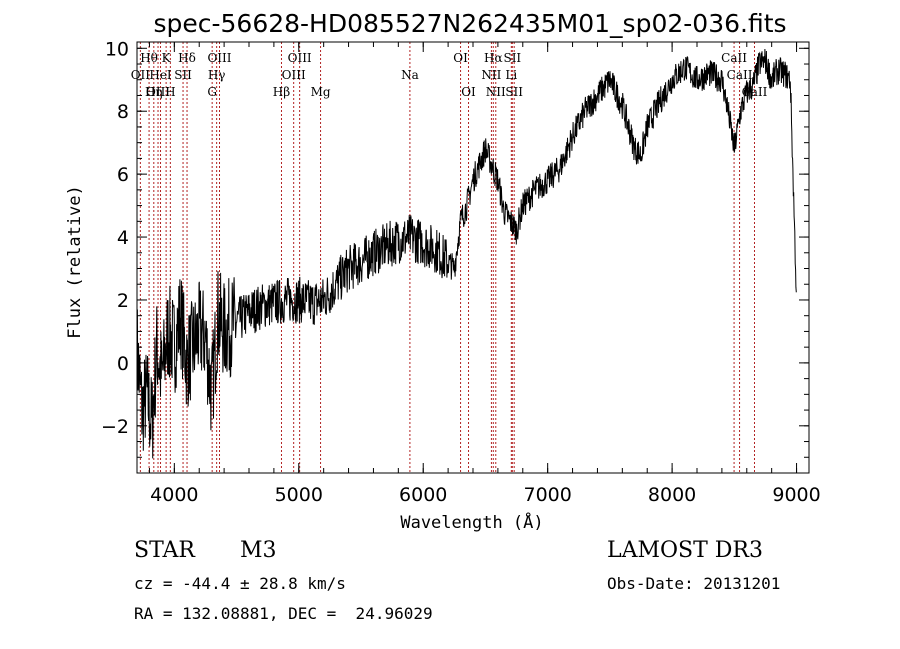  What do you see at coordinates (187, 58) in the screenshot?
I see `line-label-2: Hδ` at bounding box center [187, 58].